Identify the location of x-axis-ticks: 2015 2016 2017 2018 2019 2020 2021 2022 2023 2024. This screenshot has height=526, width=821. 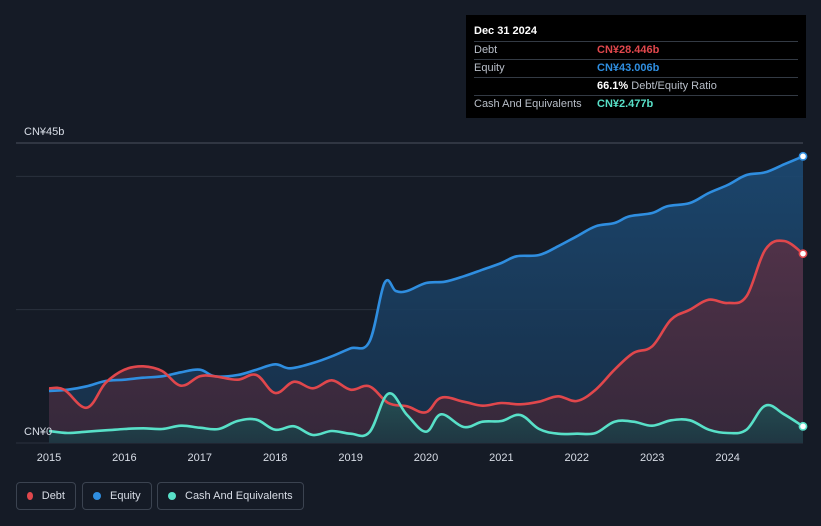
(388, 458).